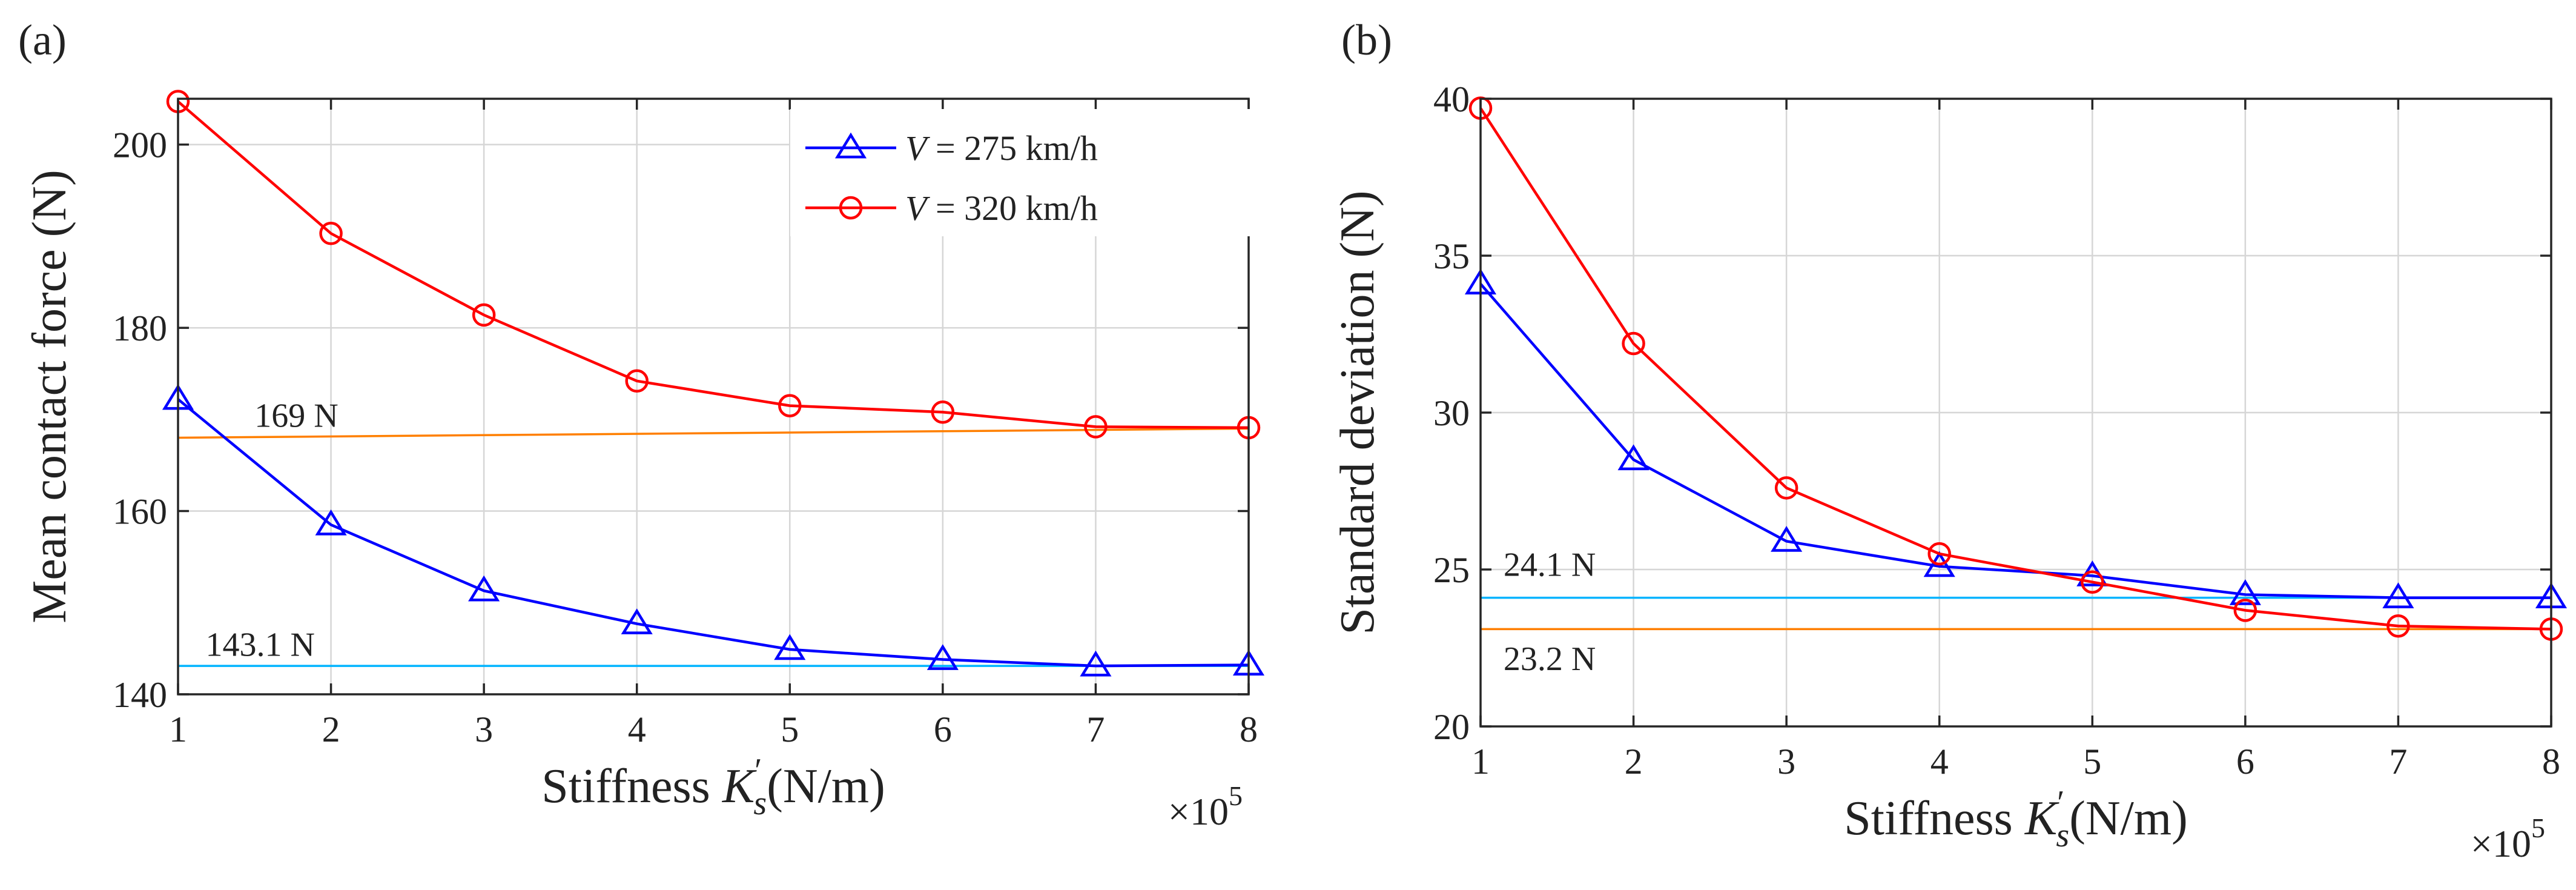  I want to click on panel-b-panel-label: (b), so click(1366, 40).